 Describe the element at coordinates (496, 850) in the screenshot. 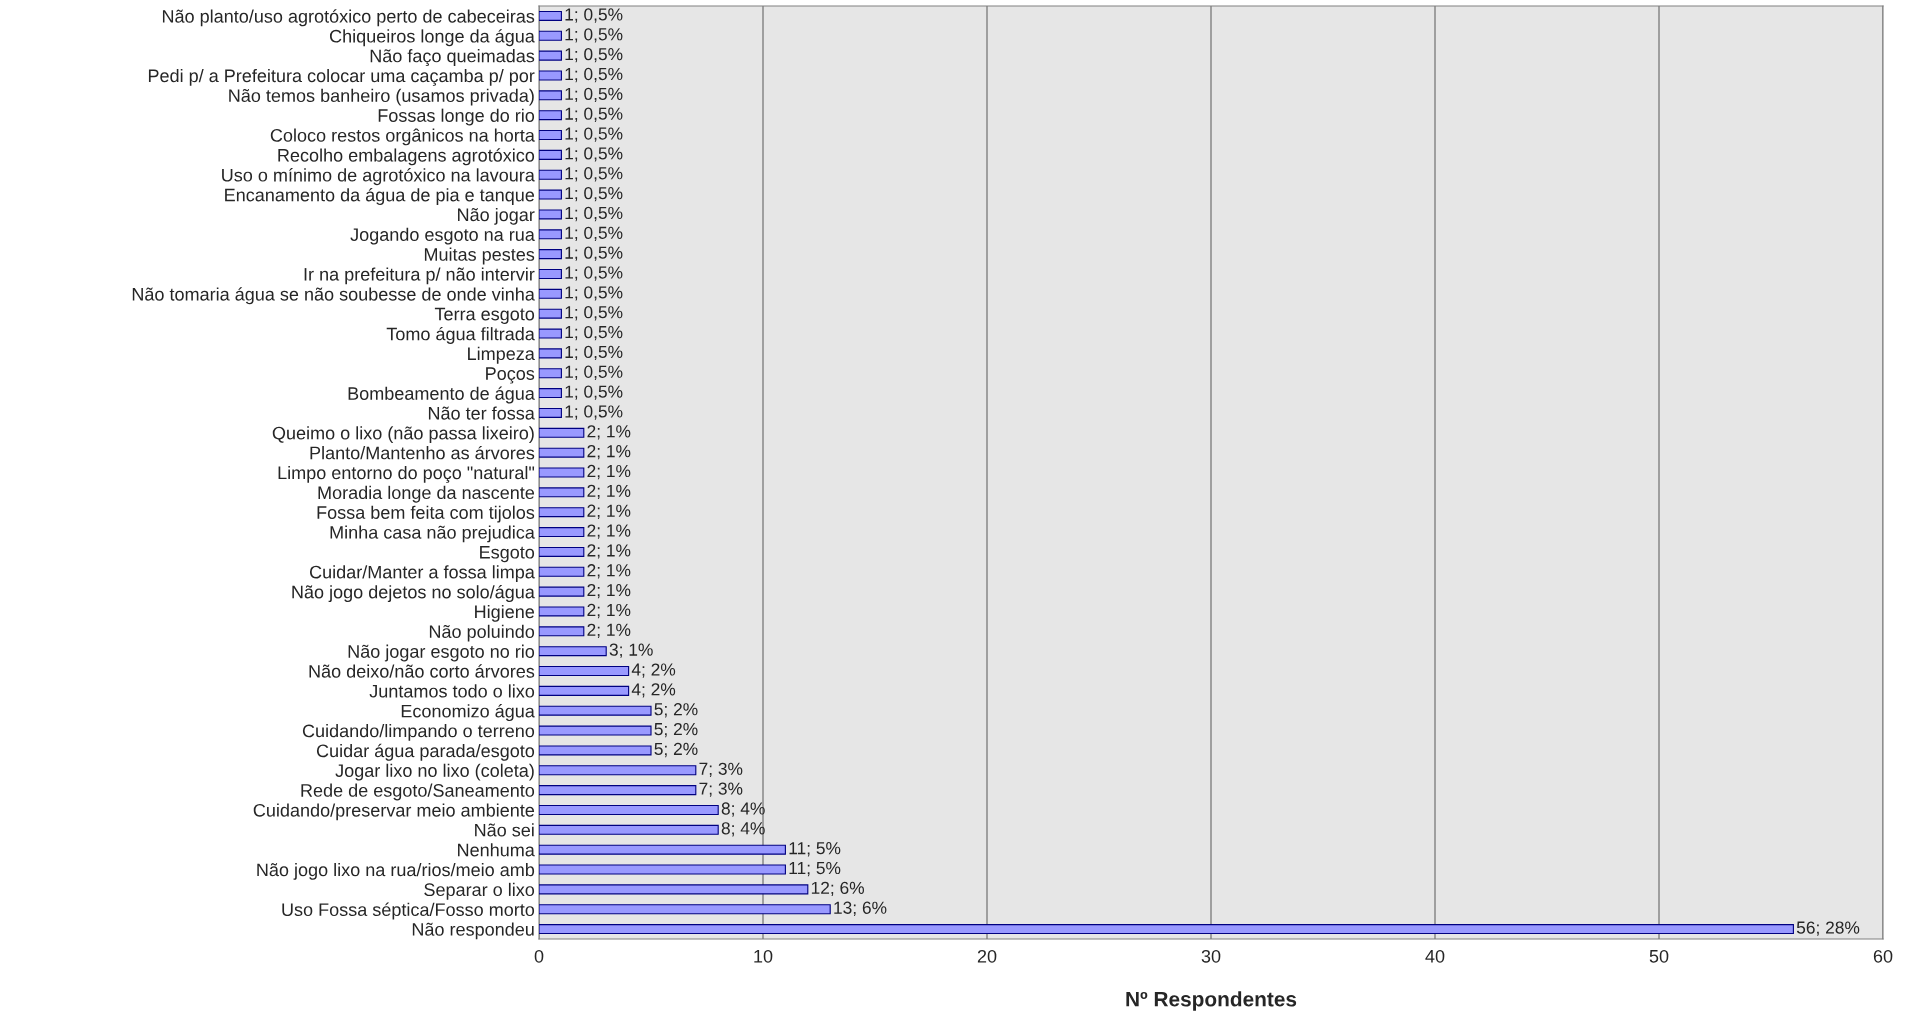

I see `y-tick-label: Nenhuma` at that location.